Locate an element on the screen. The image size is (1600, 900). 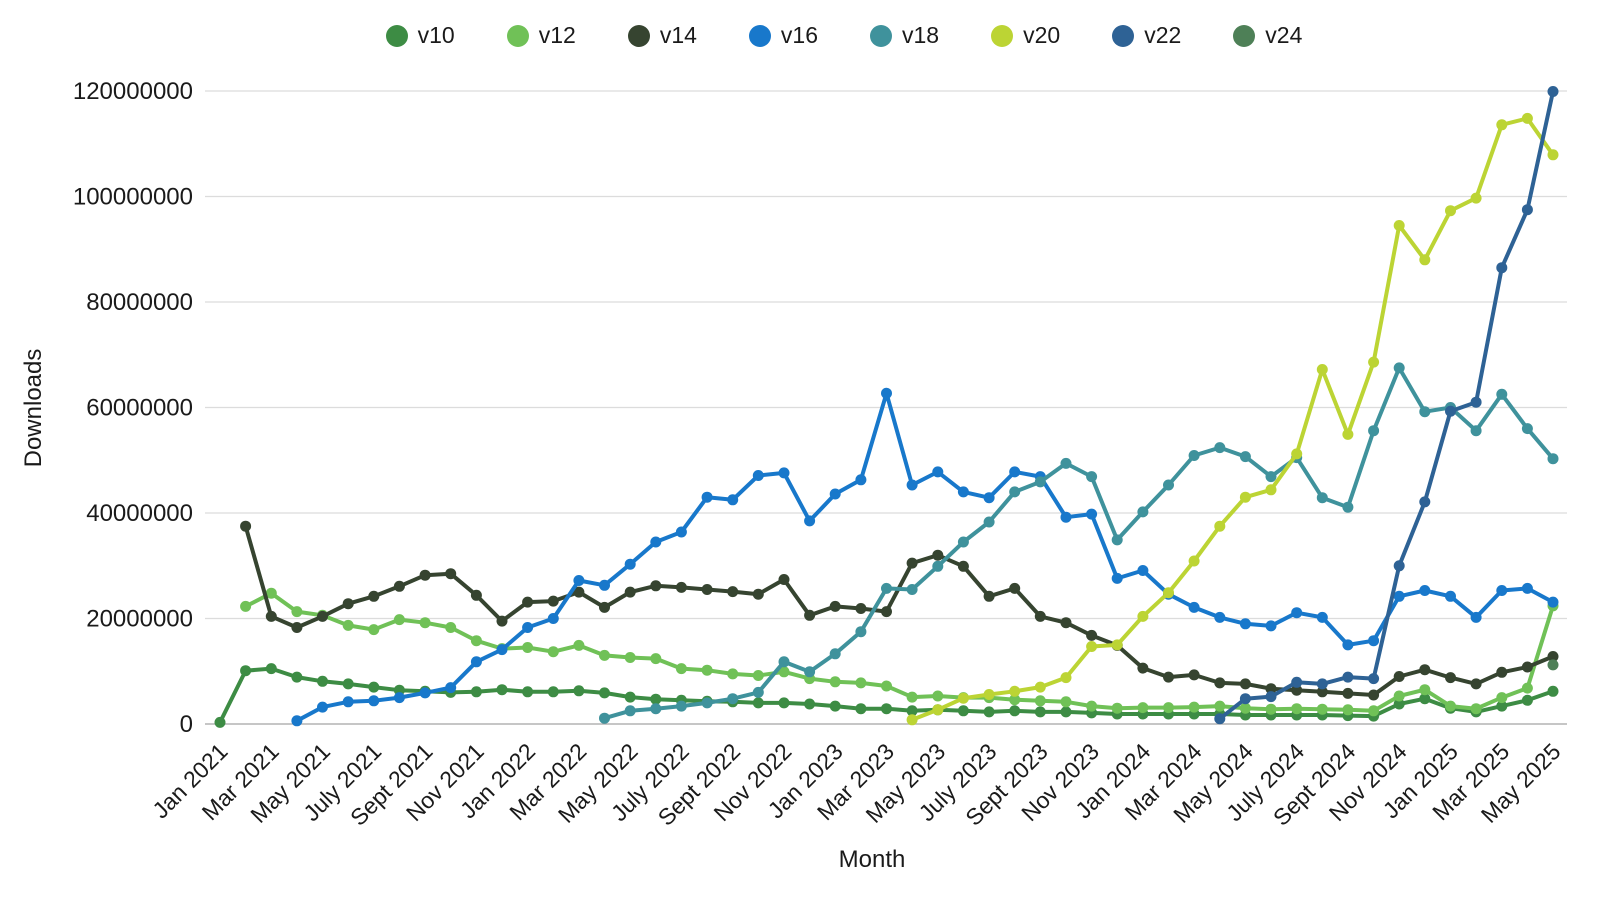
legend-swatch-v20 is located at coordinates (1002, 35).